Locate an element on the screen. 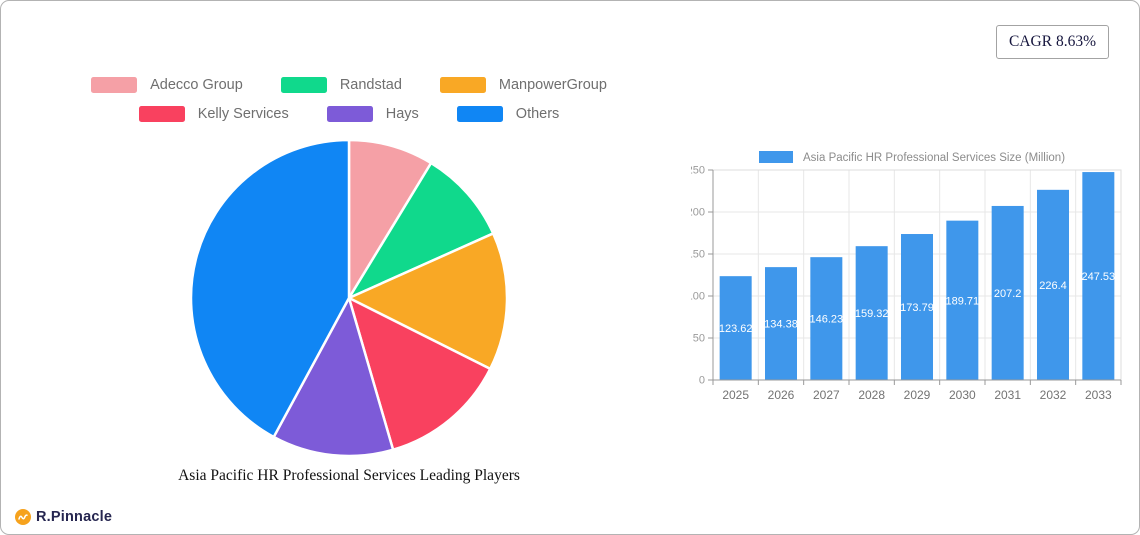  legend-item-others: Others is located at coordinates (508, 114).